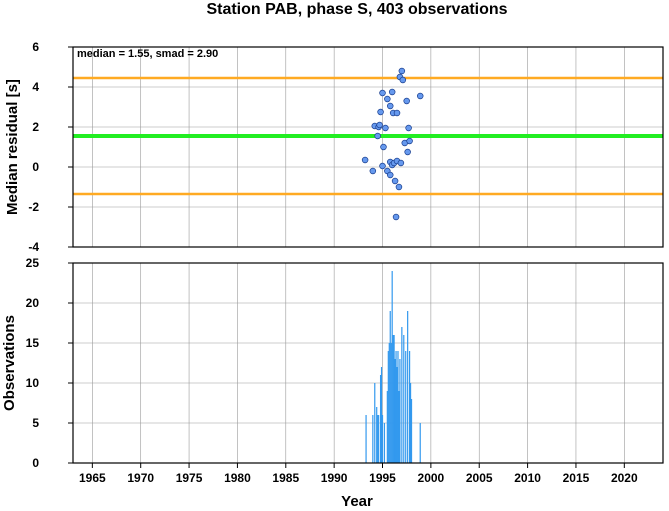 This screenshot has height=511, width=669. What do you see at coordinates (33, 343) in the screenshot?
I see `bottom-y-tick-label: 15` at bounding box center [33, 343].